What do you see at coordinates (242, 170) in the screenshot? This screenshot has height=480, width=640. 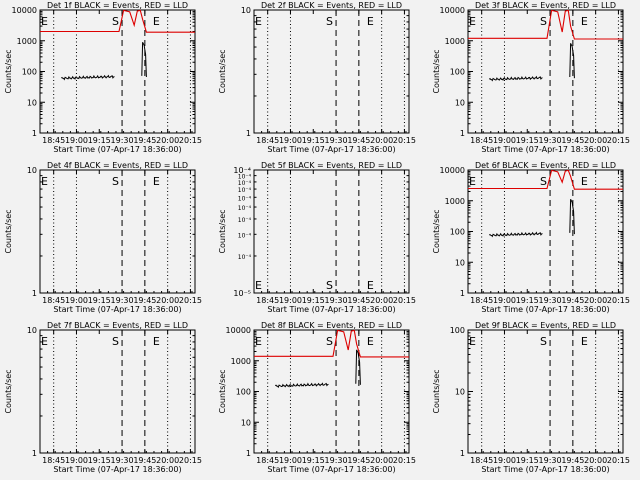 I see `y-tick-label: 10⁻⁴` at bounding box center [242, 170].